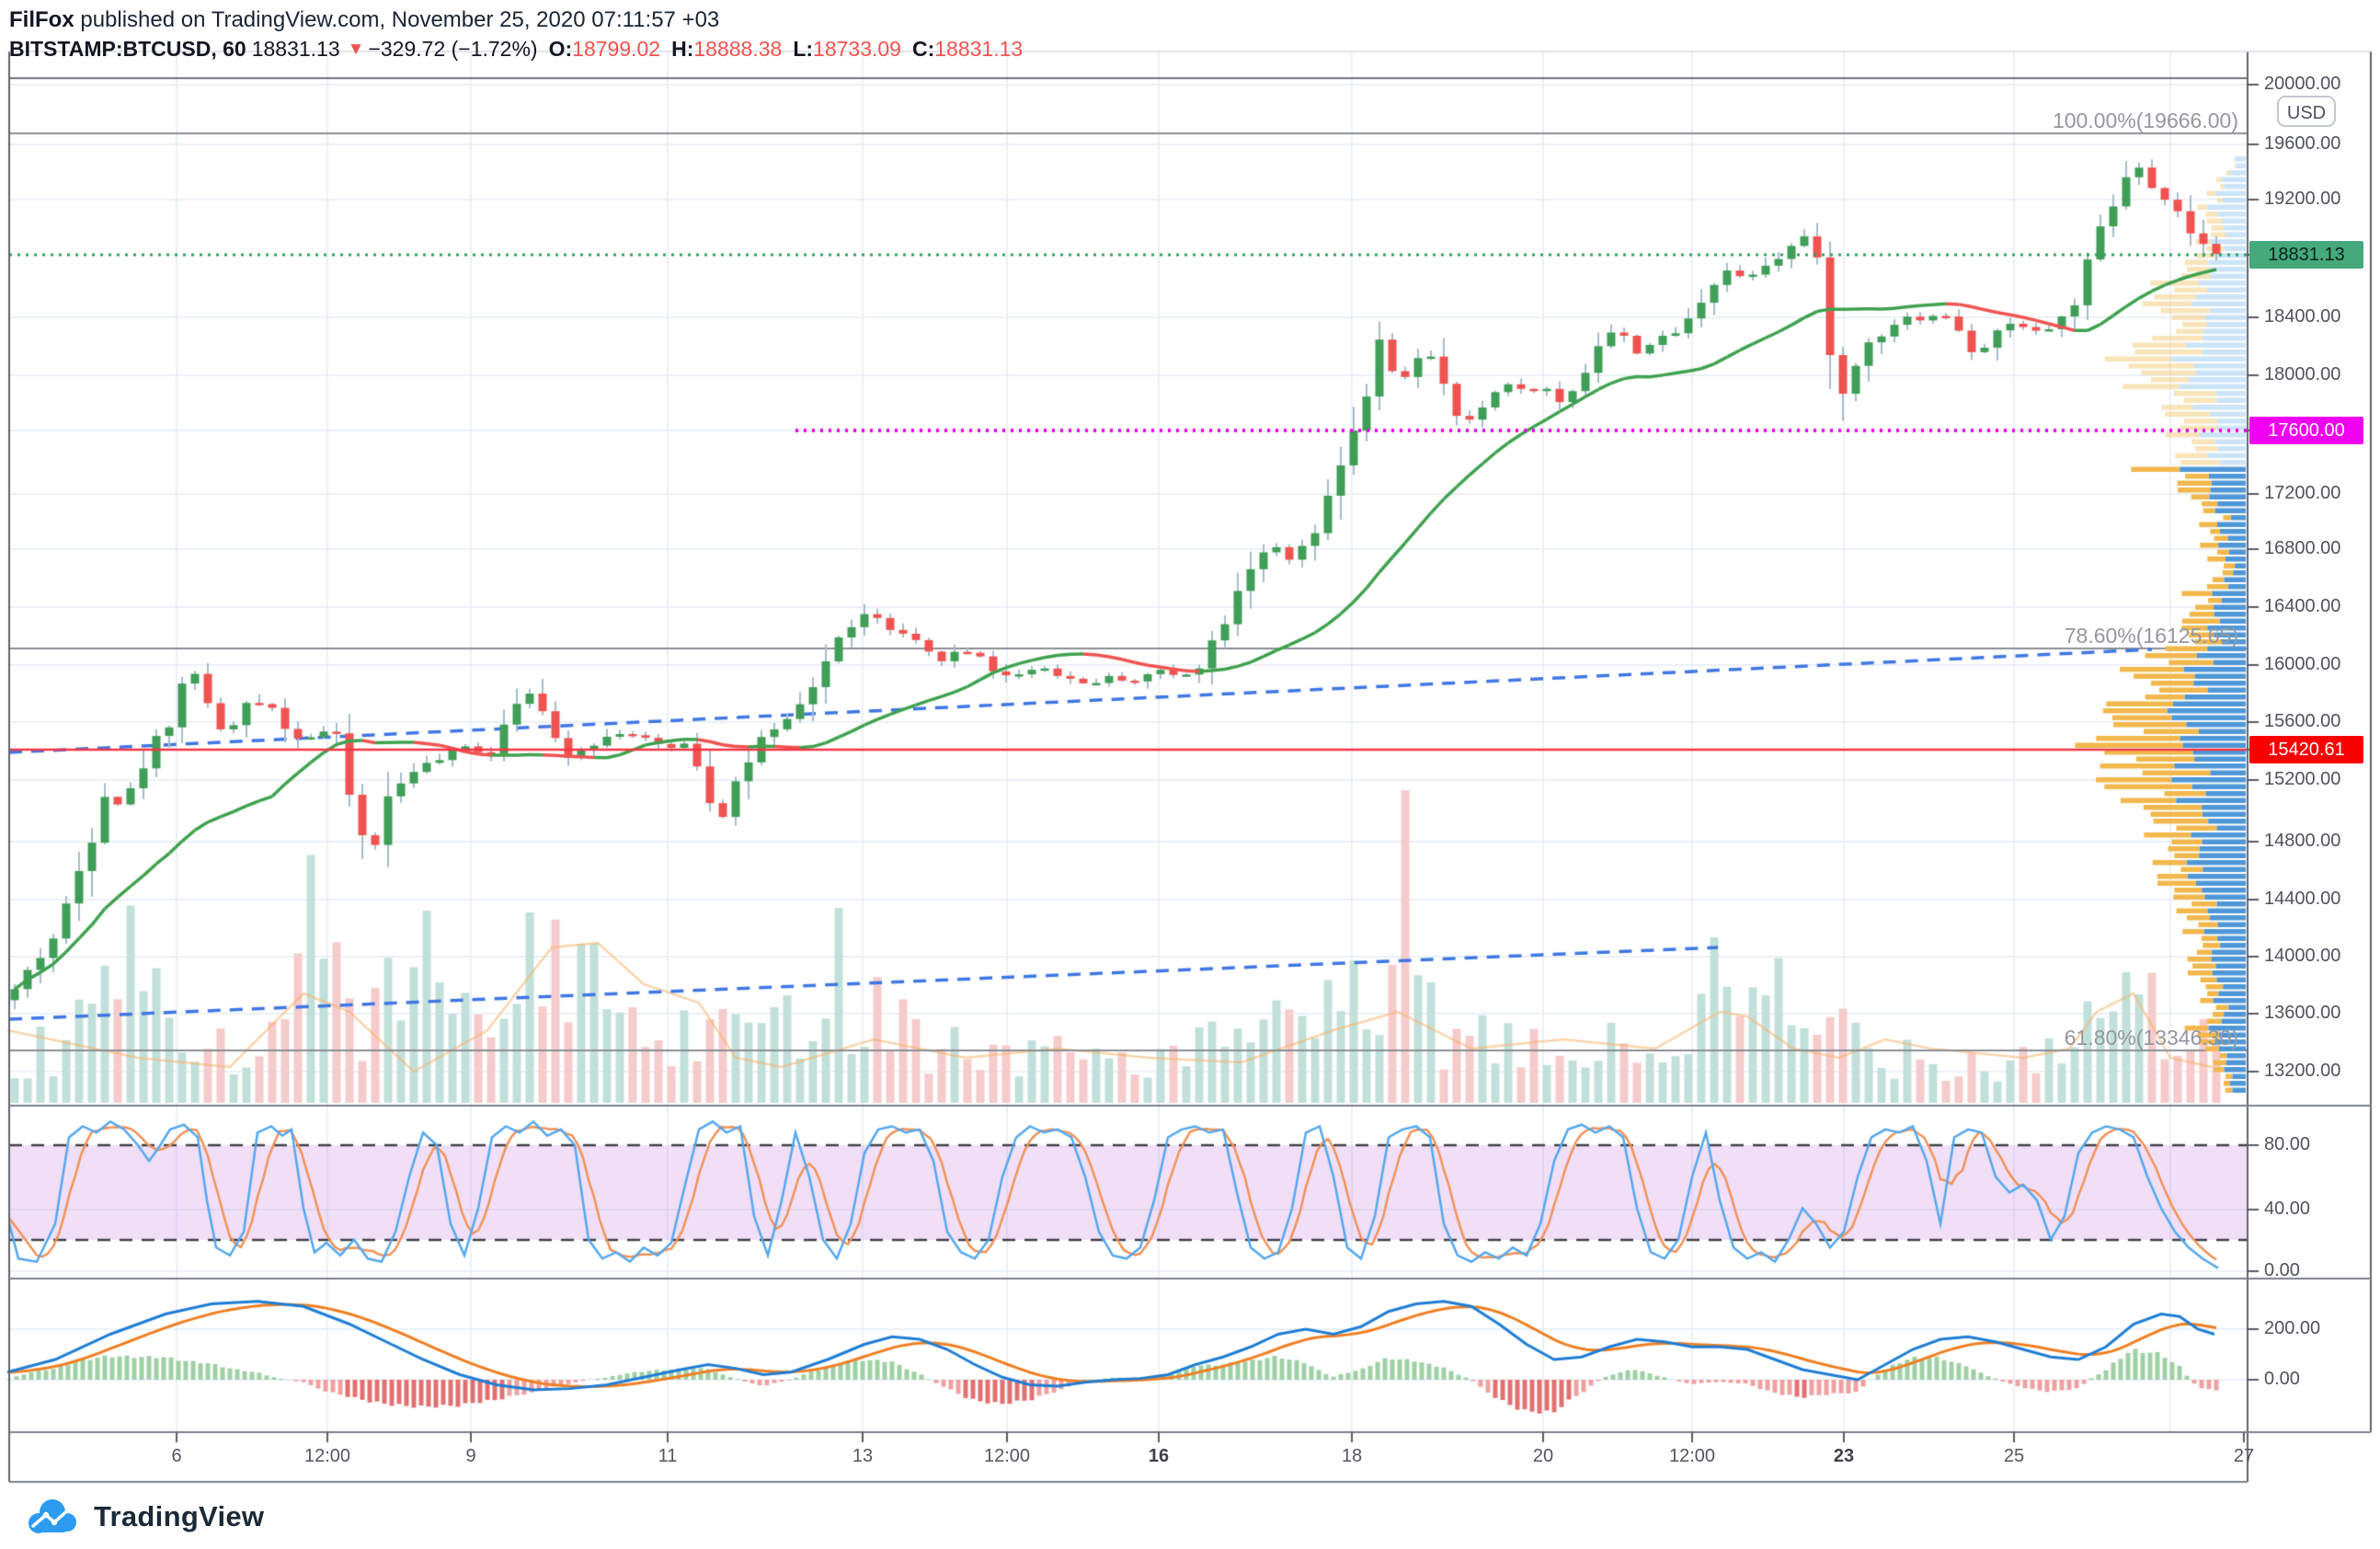 Image resolution: width=2380 pixels, height=1549 pixels. What do you see at coordinates (127, 49) in the screenshot?
I see `symbol-name: BITSTAMP:BTCUSD, 60` at bounding box center [127, 49].